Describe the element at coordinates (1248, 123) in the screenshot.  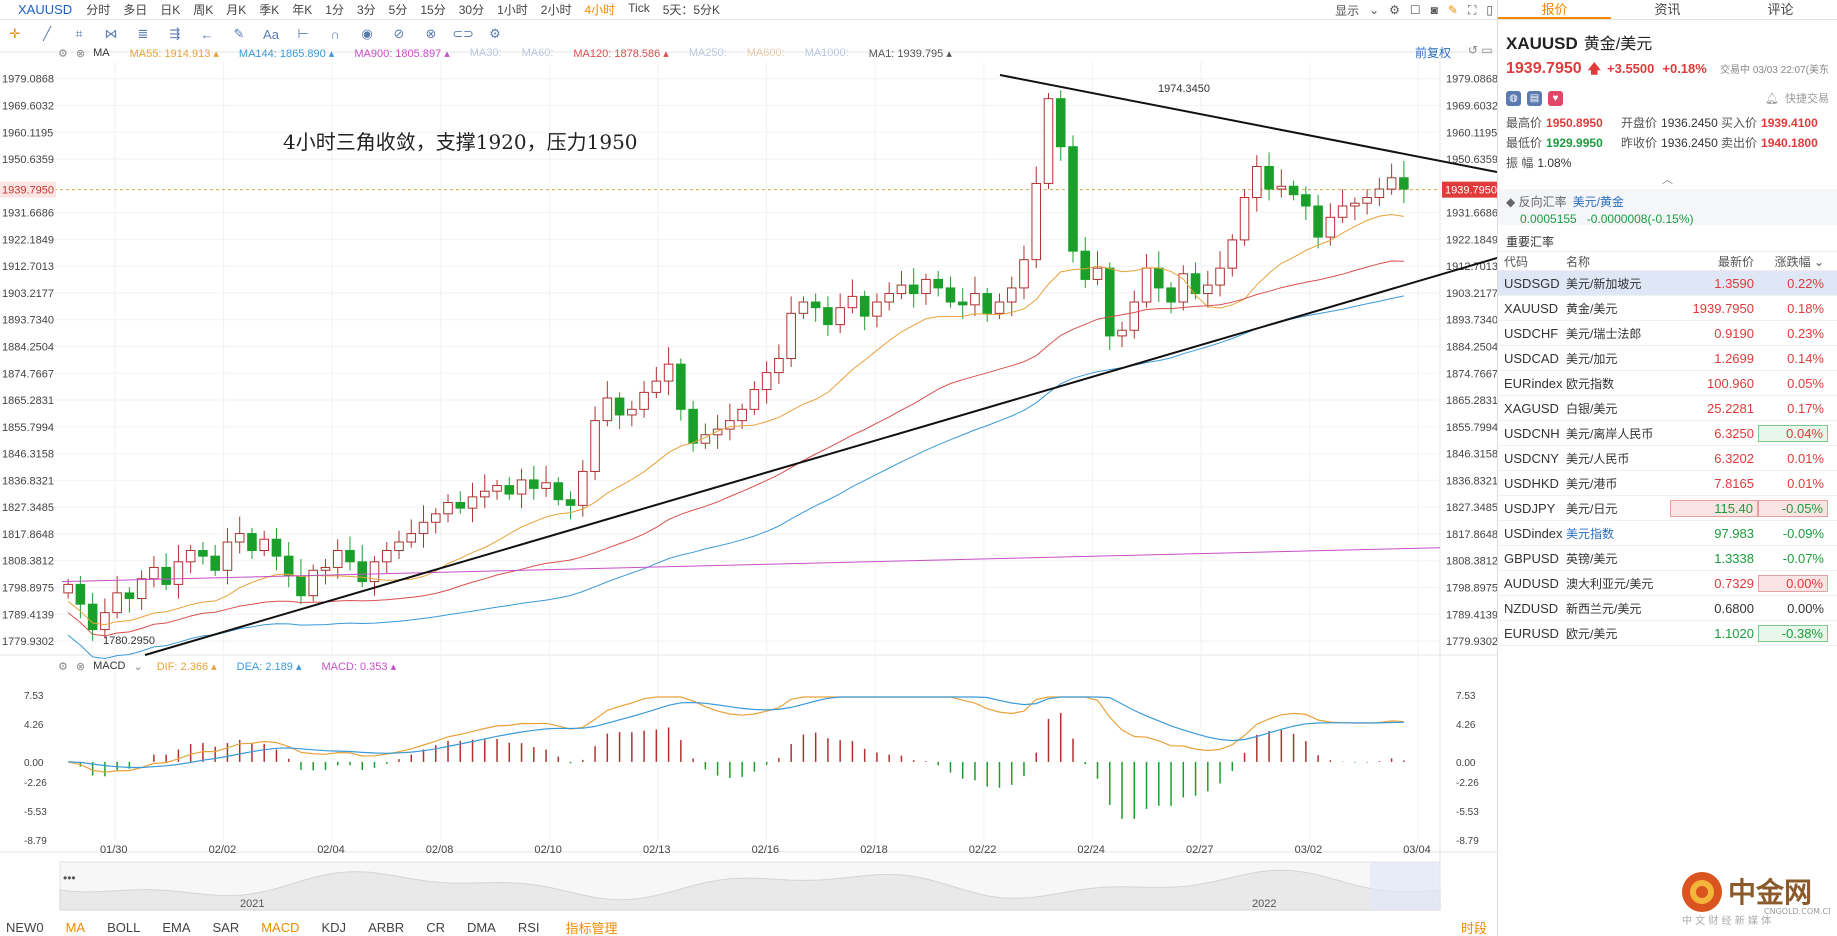
I see `resistance-trendline` at that location.